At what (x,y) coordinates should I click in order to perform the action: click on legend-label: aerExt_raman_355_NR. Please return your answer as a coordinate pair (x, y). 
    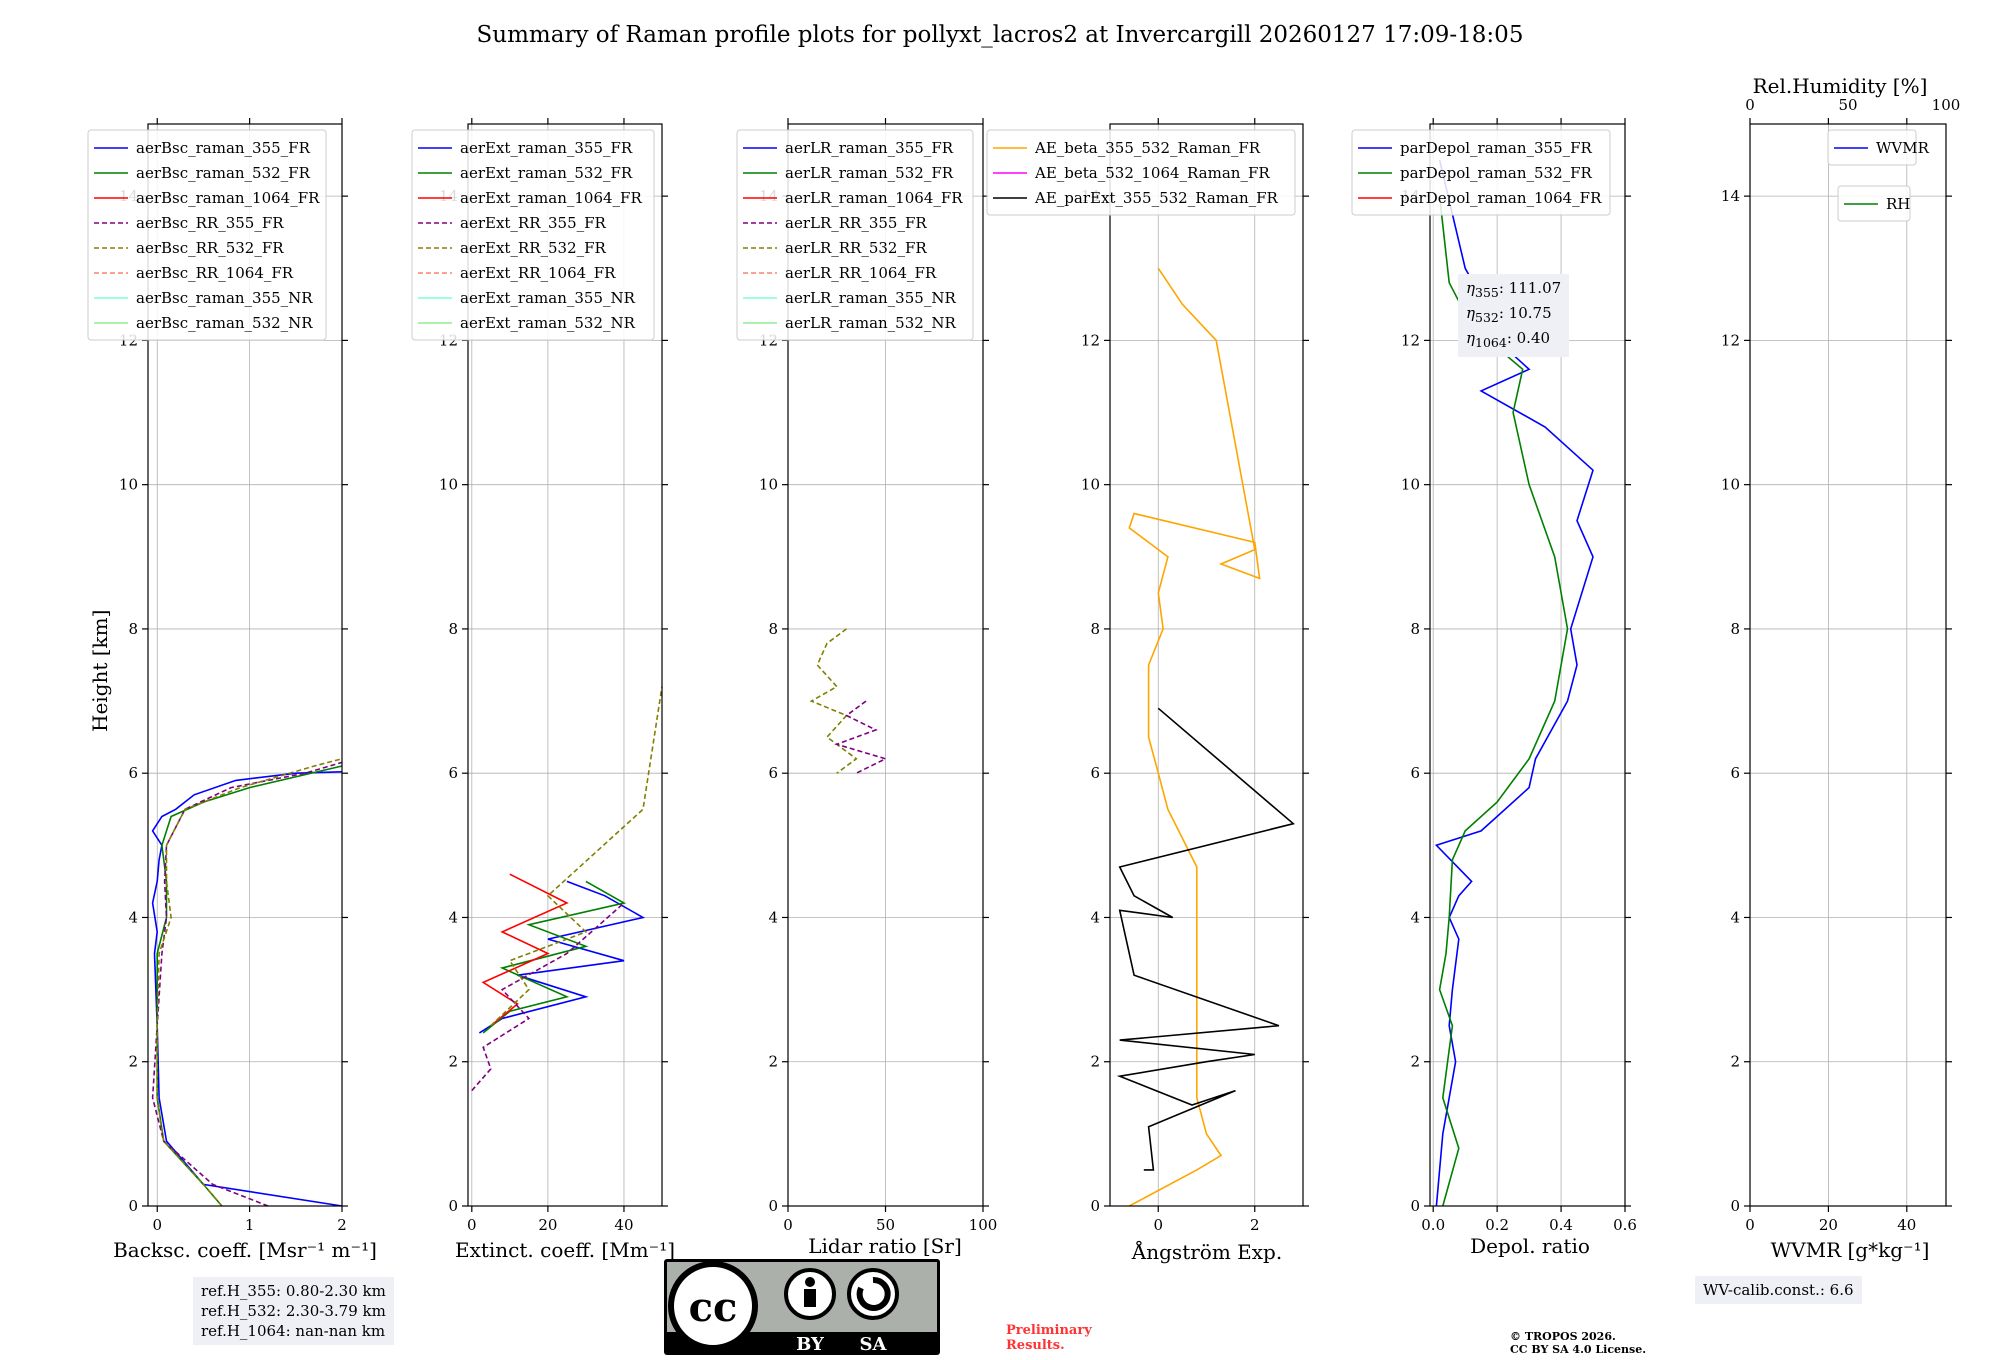
    Looking at the image, I should click on (548, 298).